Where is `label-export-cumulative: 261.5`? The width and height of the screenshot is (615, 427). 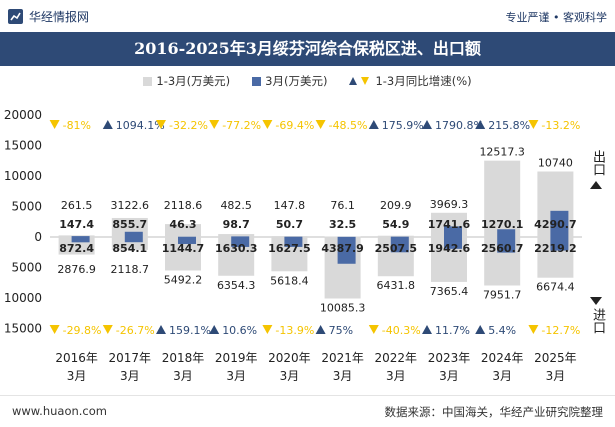 label-export-cumulative: 261.5 is located at coordinates (77, 205).